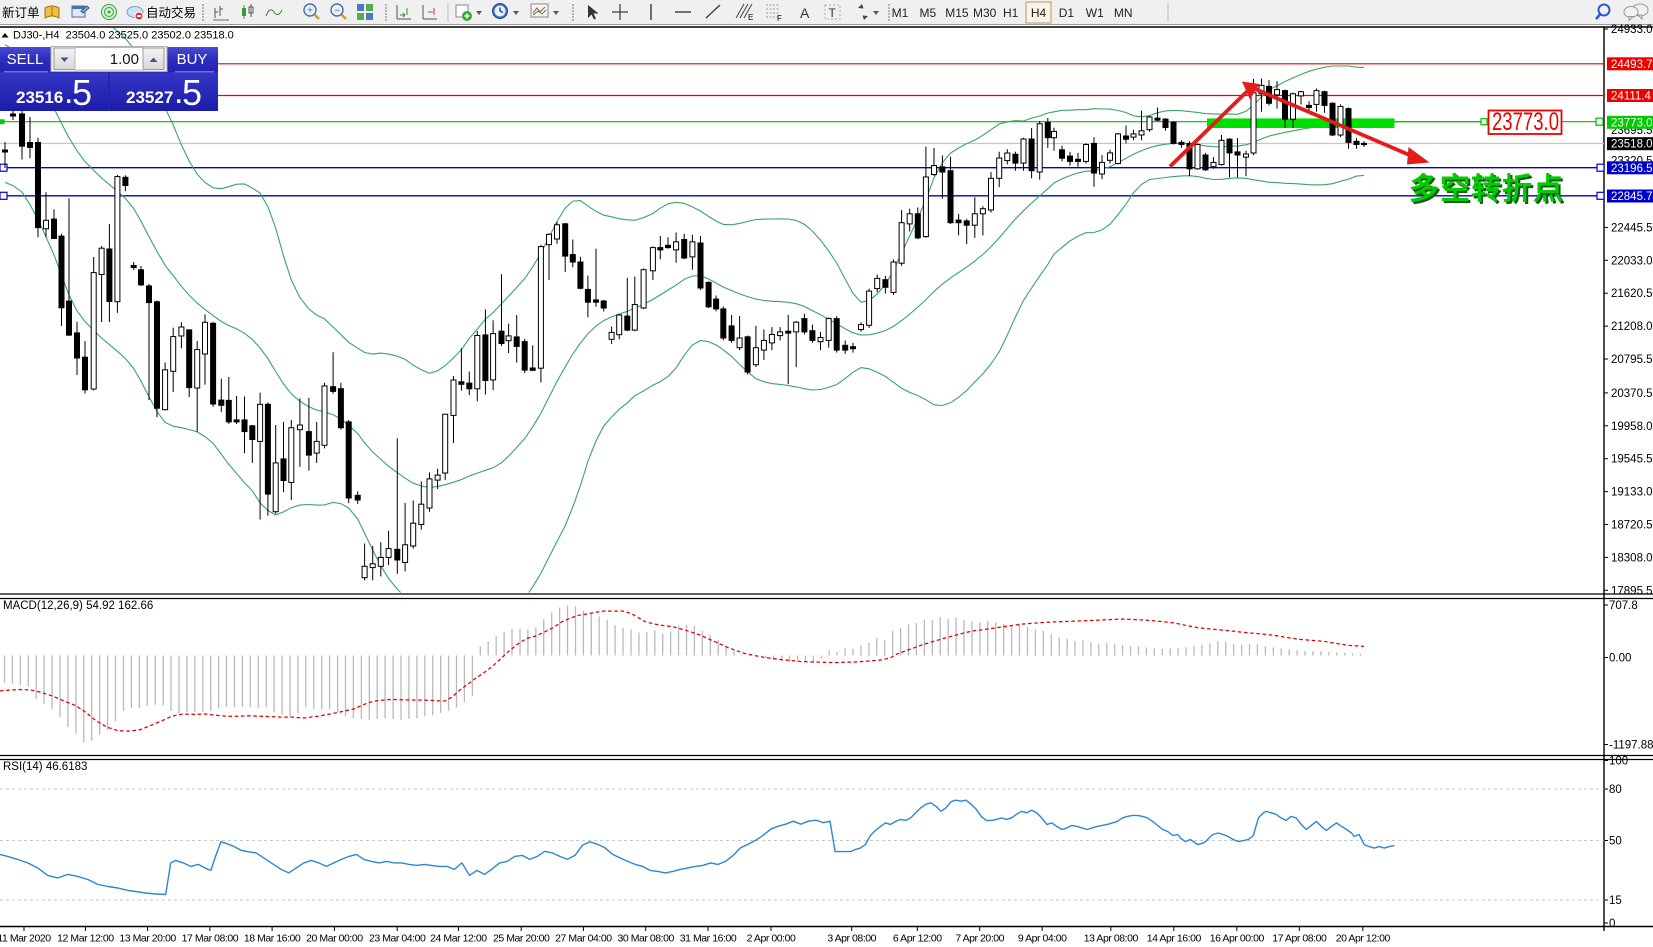 The height and width of the screenshot is (947, 1653). Describe the element at coordinates (1632, 145) in the screenshot. I see `svg-text: 23518.0` at that location.